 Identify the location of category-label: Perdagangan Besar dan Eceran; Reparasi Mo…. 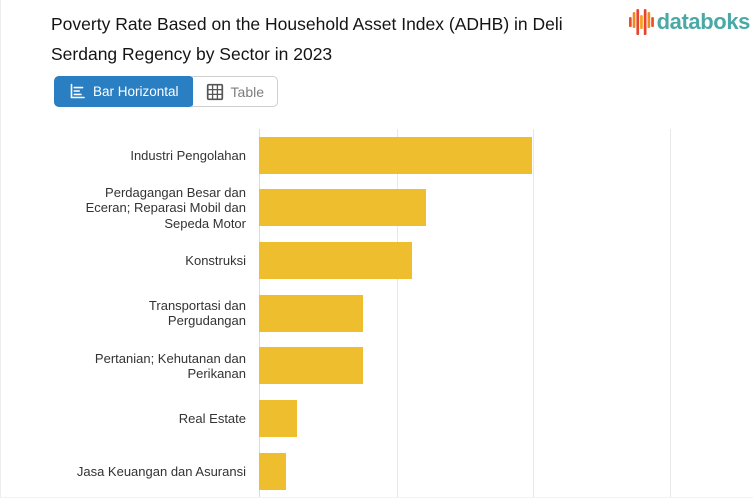
(165, 207).